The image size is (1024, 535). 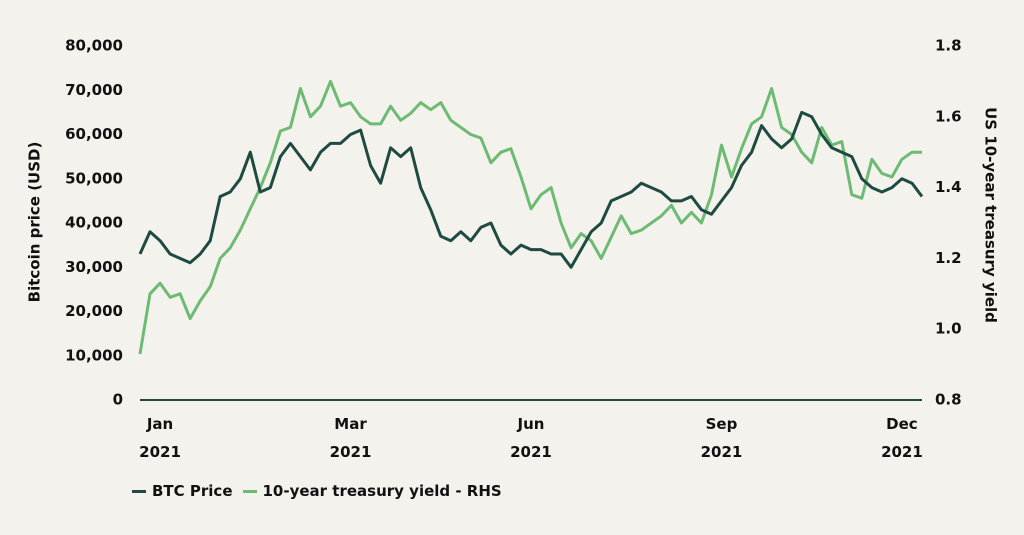 I want to click on y-tick-label: 50,000, so click(x=94, y=178).